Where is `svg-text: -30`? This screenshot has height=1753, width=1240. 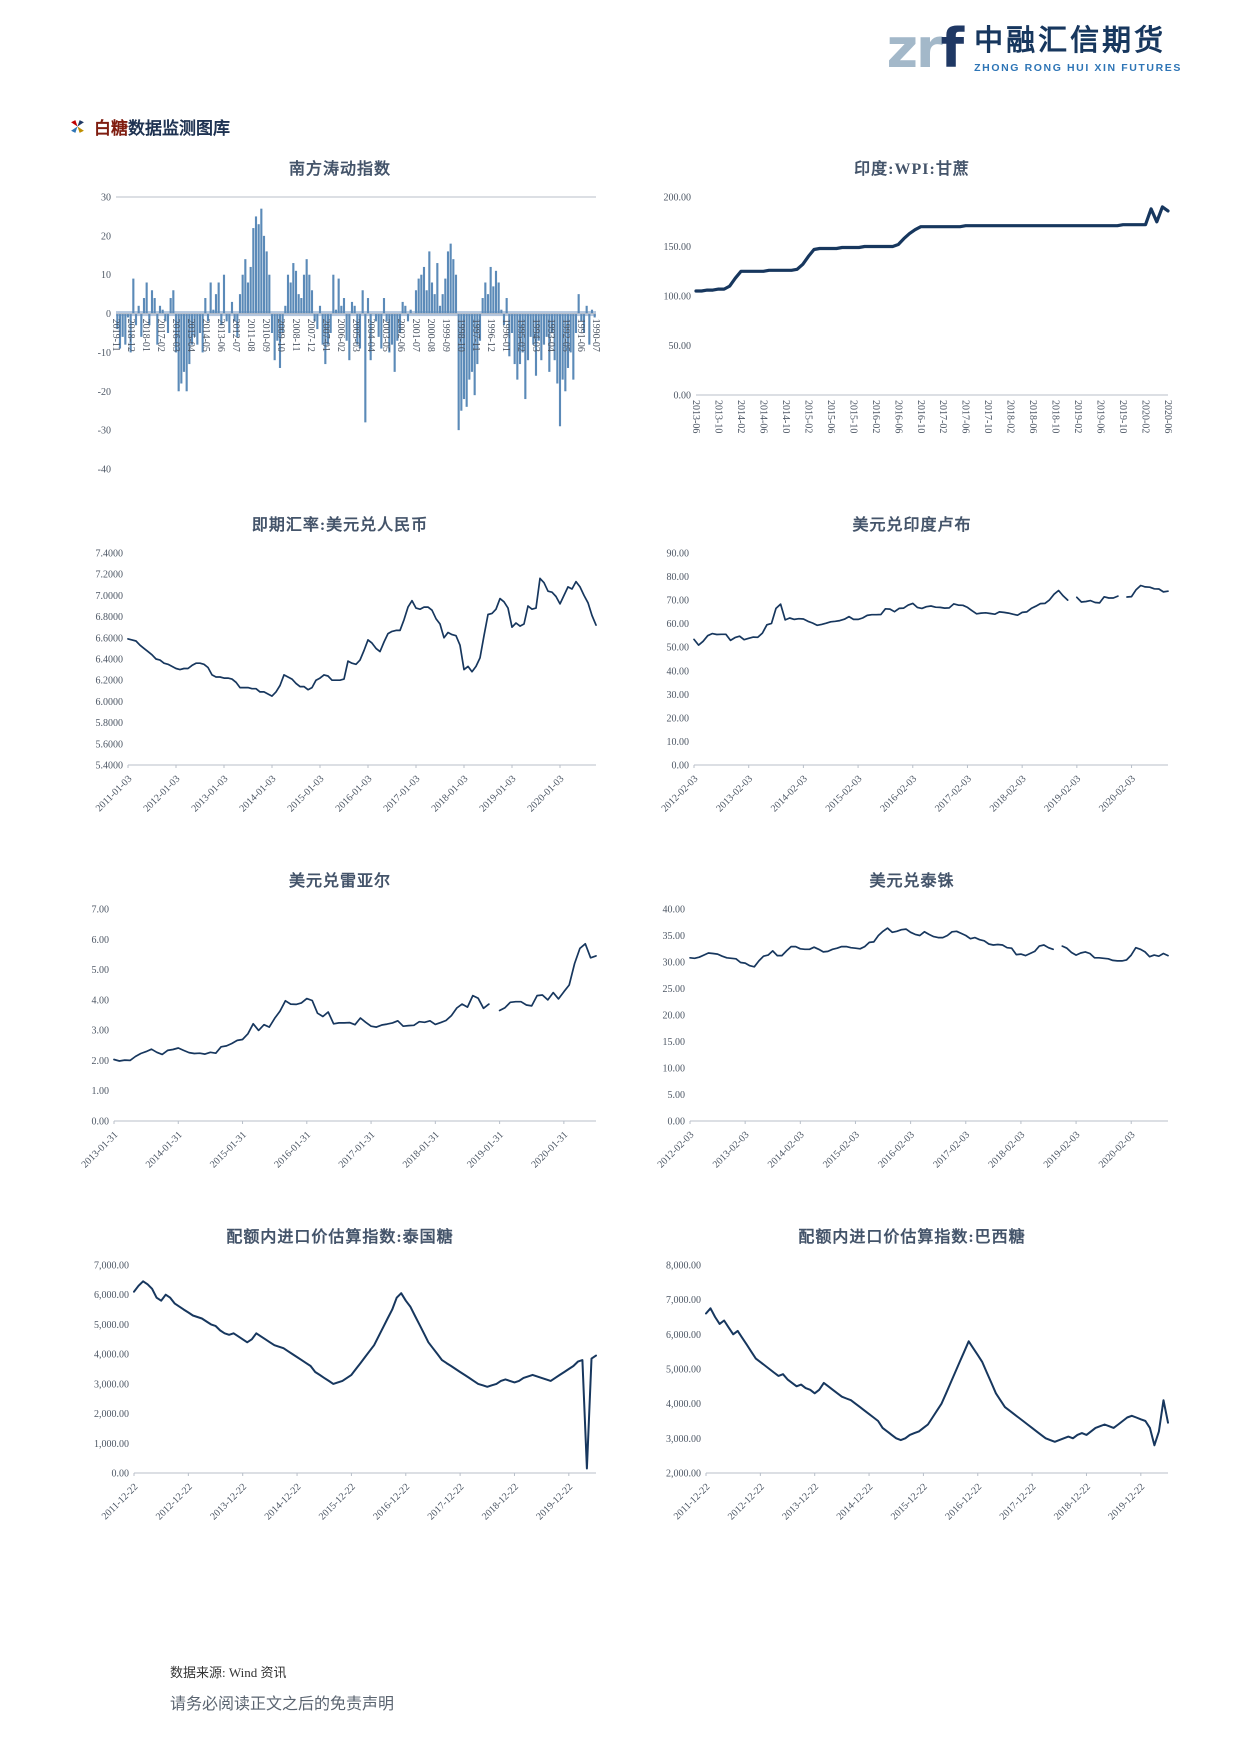
svg-text: -30 is located at coordinates (104, 431).